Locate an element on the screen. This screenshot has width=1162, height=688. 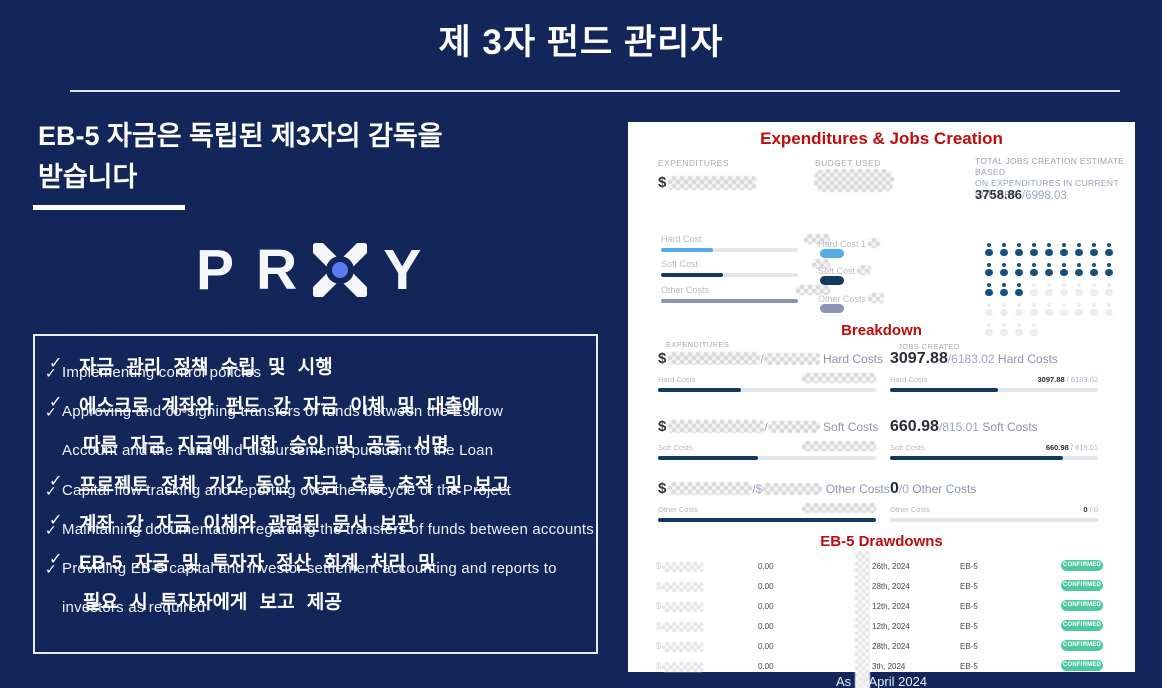
breakdown-jobs-value: 660.98/815.01 Soft Costs is located at coordinates (994, 427).